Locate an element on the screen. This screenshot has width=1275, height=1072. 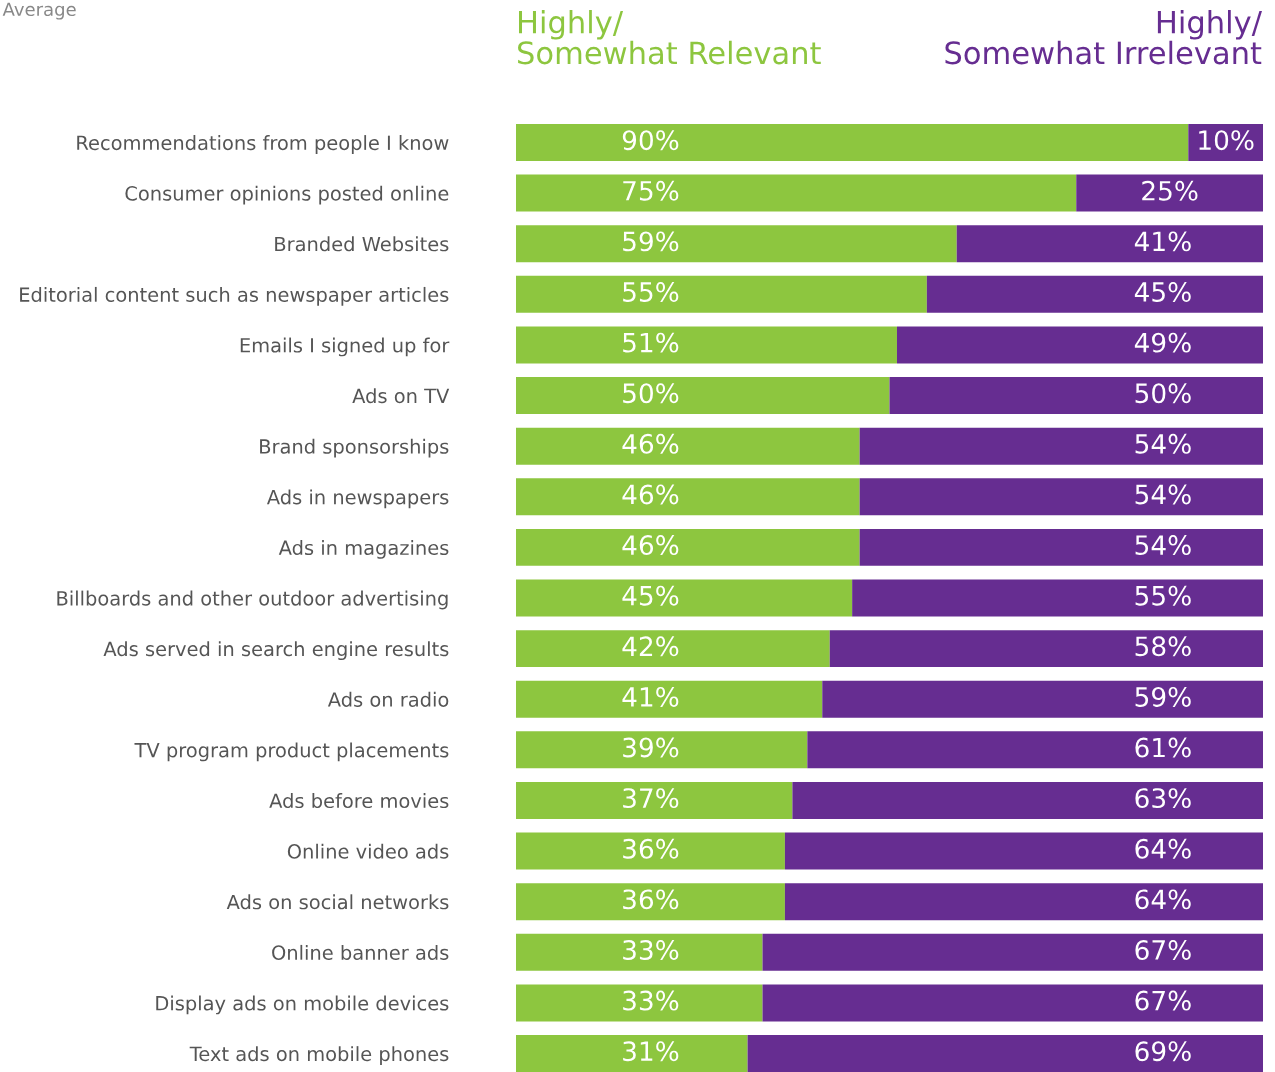
y-tick-label: Ads on radio is located at coordinates (388, 699).